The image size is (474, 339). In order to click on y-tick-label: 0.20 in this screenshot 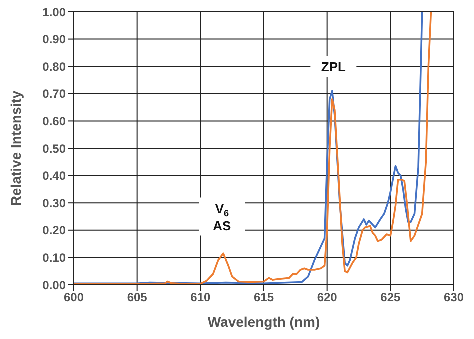, I will do `click(54, 231)`.